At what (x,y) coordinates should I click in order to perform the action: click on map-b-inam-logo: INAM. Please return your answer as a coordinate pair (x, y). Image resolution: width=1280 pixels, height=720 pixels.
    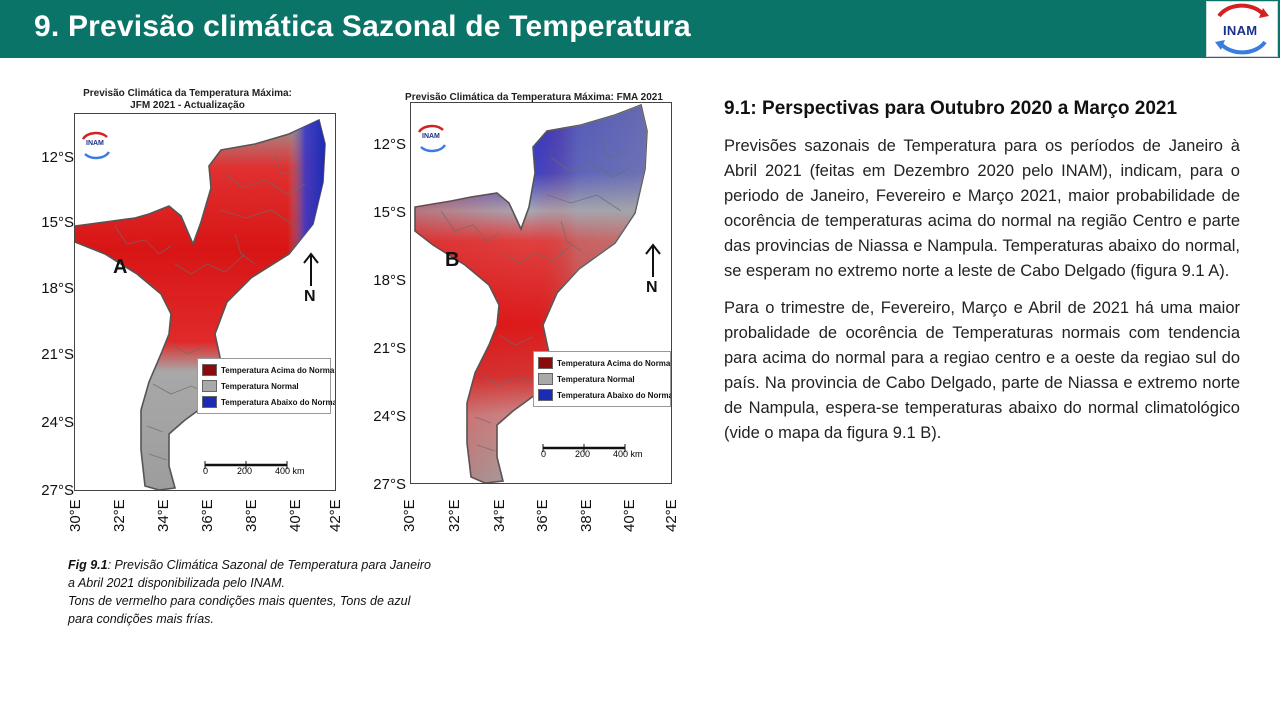
    Looking at the image, I should click on (432, 138).